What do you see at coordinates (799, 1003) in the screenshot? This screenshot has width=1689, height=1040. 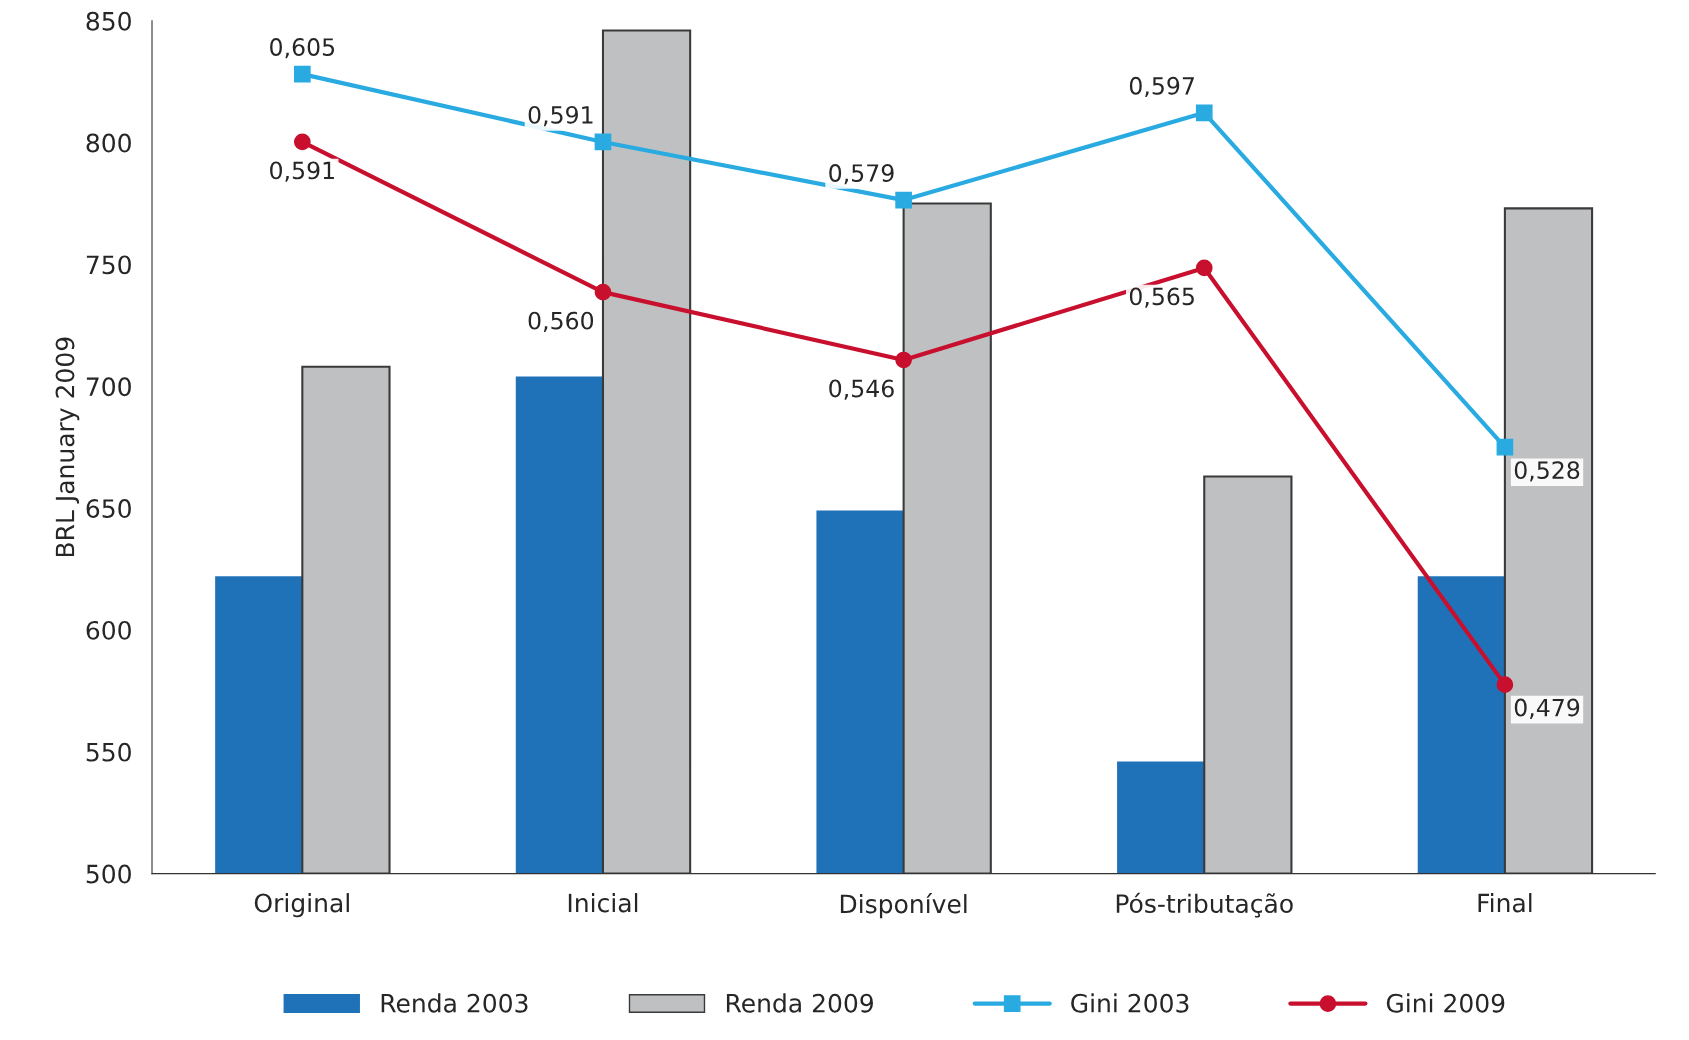 I see `legend-label: Renda 2009` at bounding box center [799, 1003].